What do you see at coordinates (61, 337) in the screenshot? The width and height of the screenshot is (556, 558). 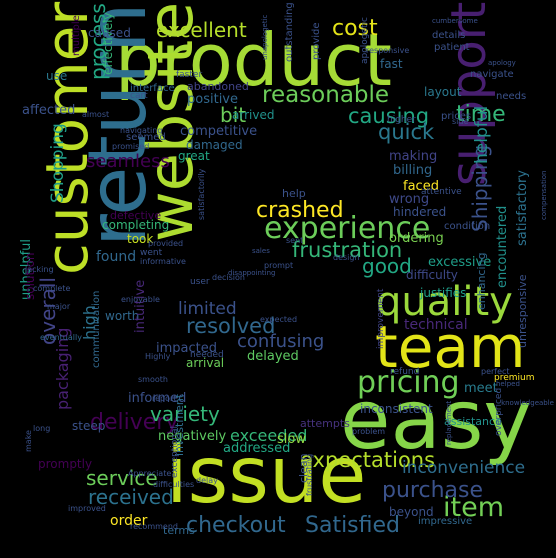 I see `word-eventually: eventually` at bounding box center [61, 337].